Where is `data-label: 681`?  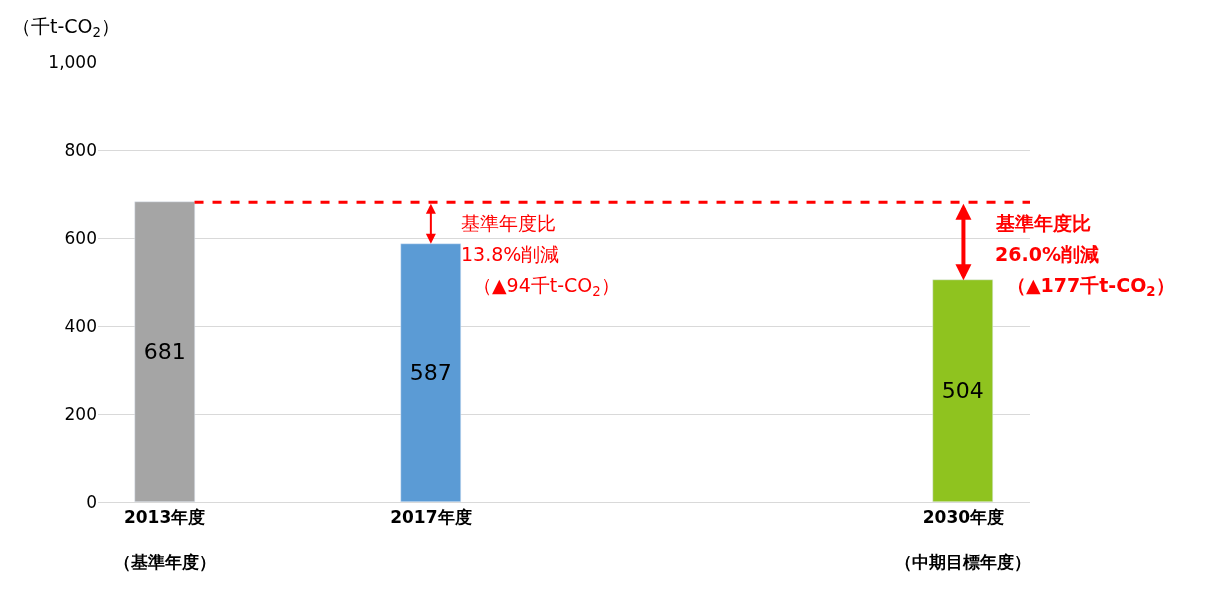 data-label: 681 is located at coordinates (164, 352).